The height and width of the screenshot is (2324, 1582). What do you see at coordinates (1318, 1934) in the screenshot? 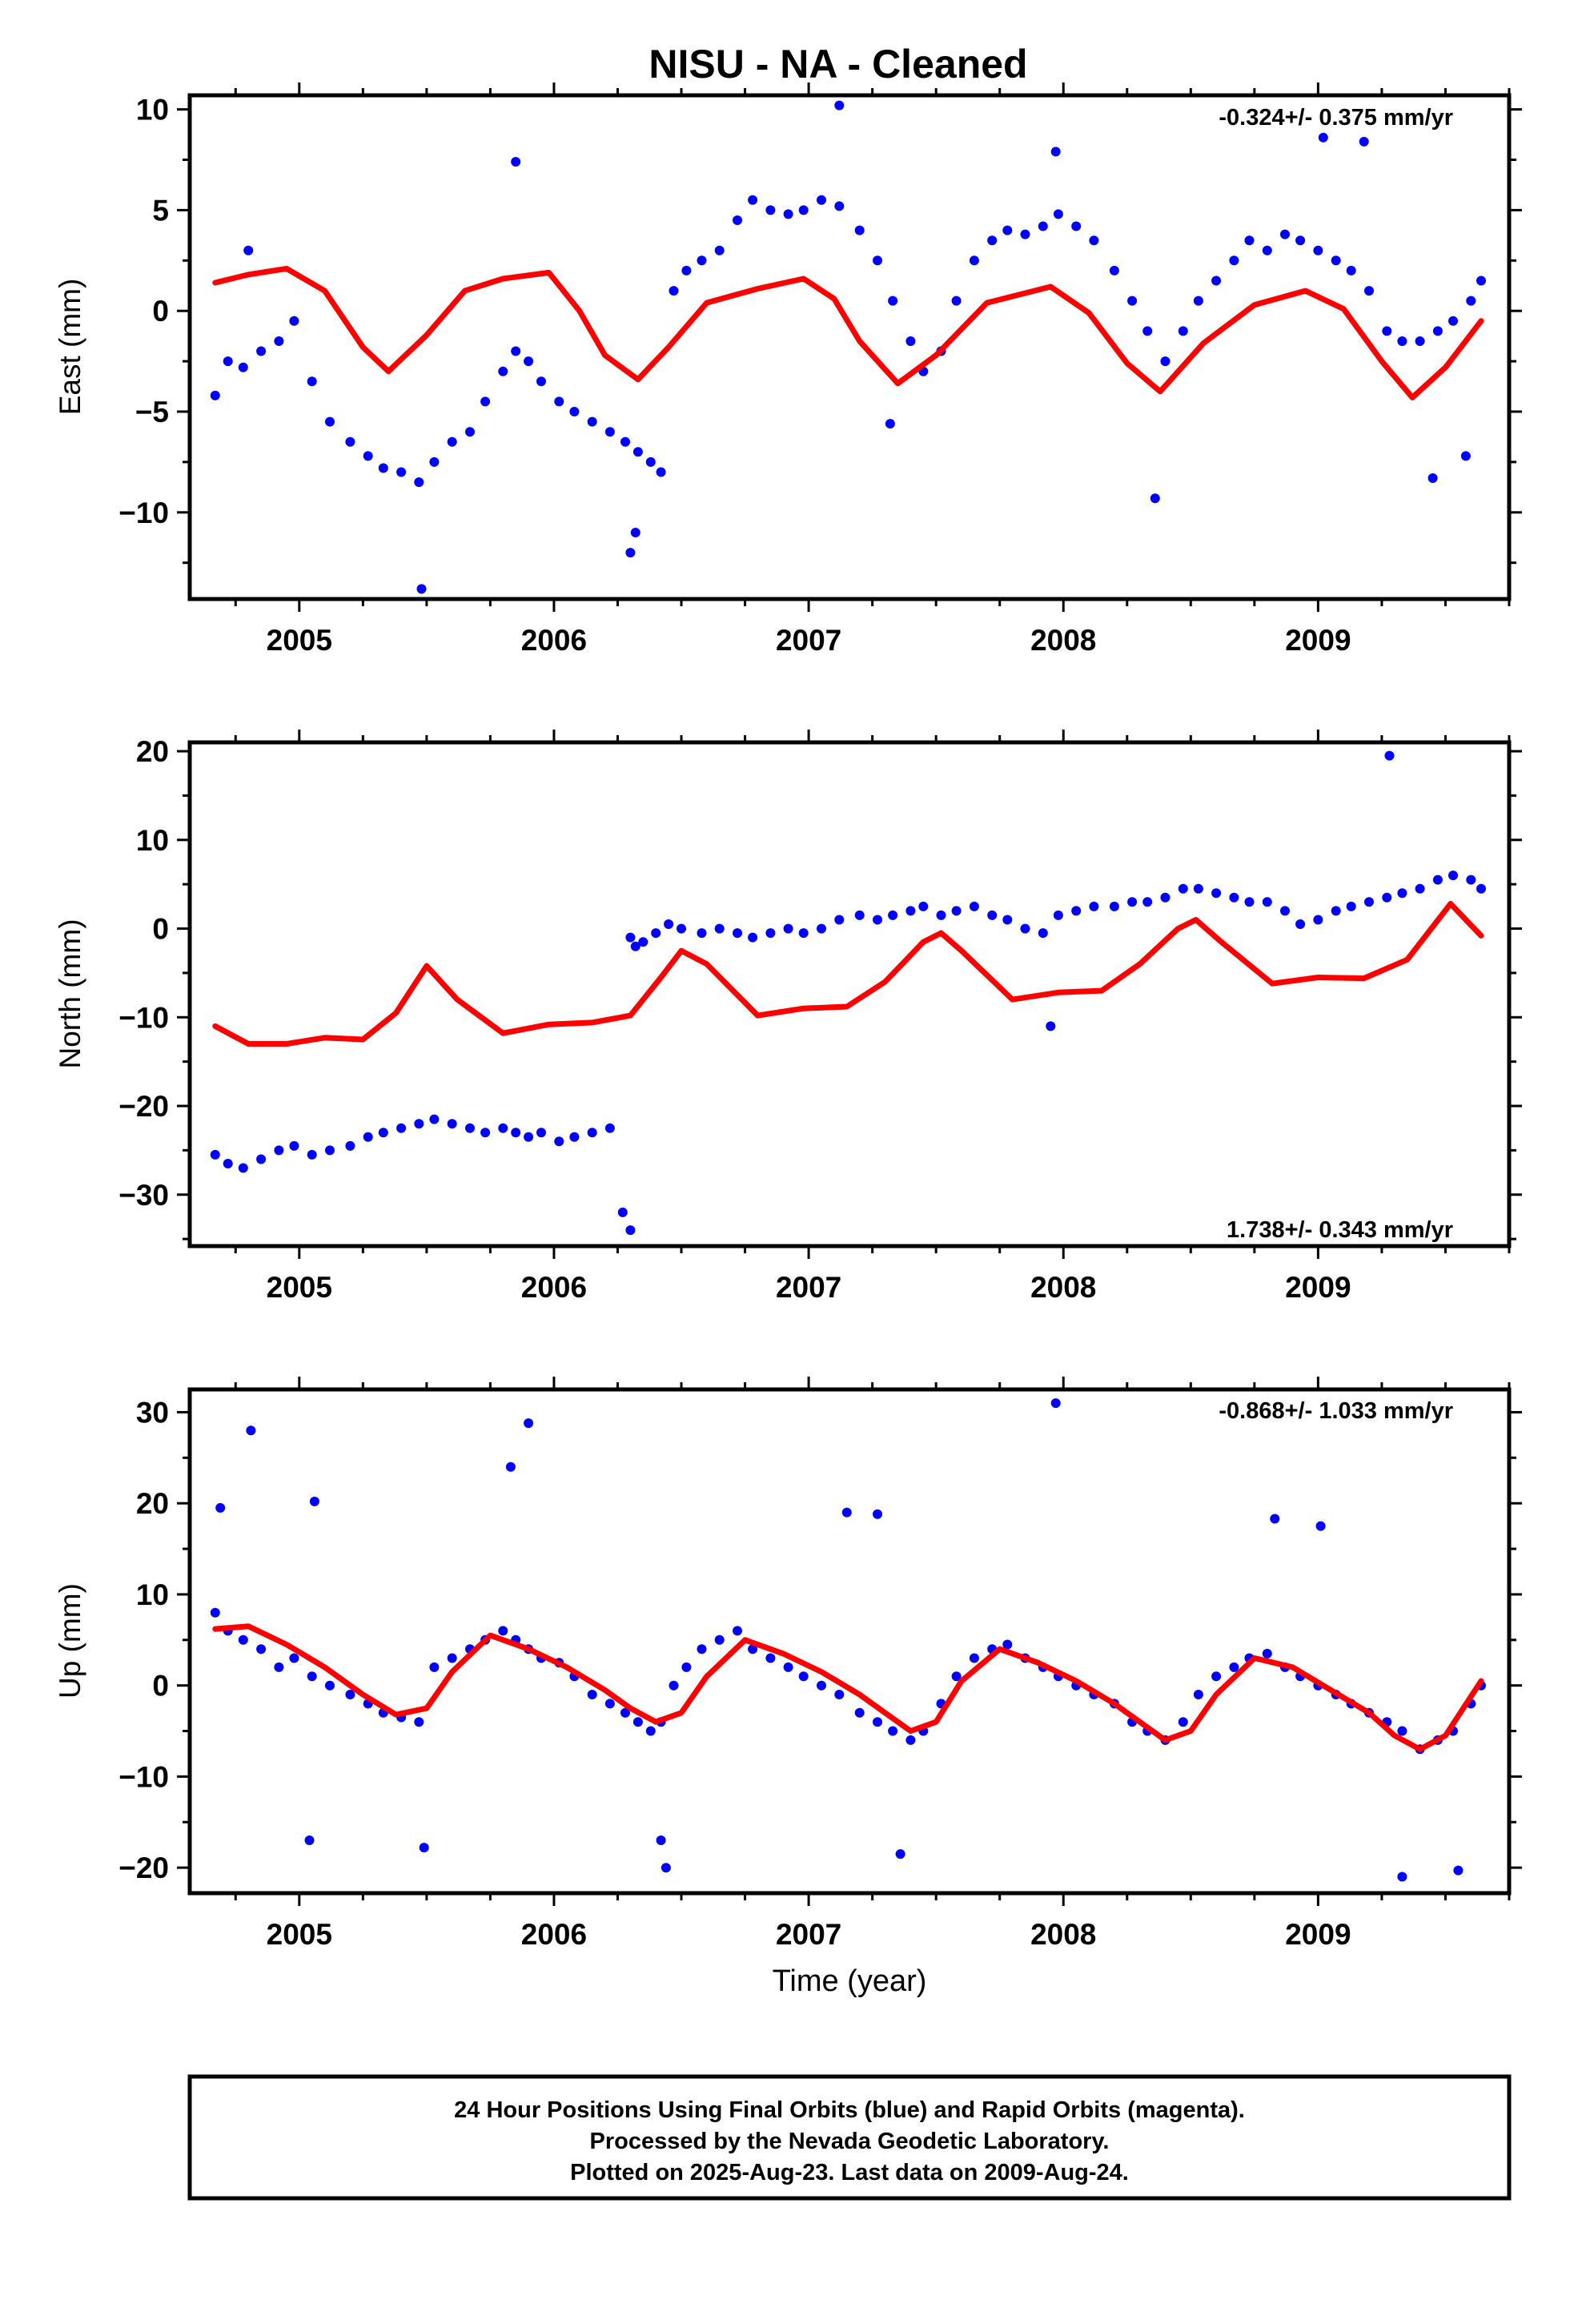
I see `x-tick-label: 2009` at bounding box center [1318, 1934].